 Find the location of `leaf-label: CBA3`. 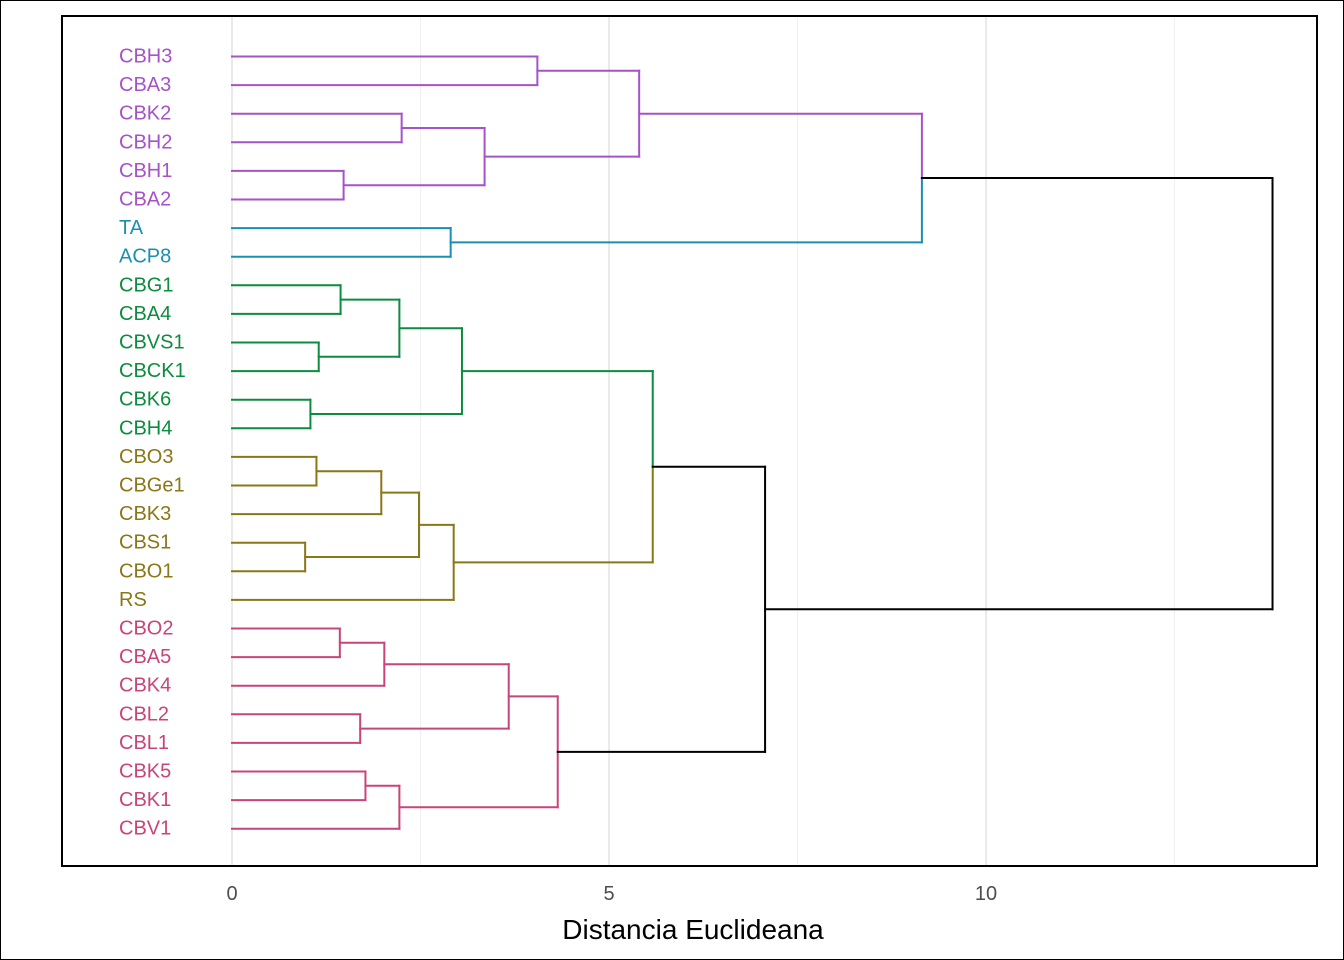

leaf-label: CBA3 is located at coordinates (145, 85).